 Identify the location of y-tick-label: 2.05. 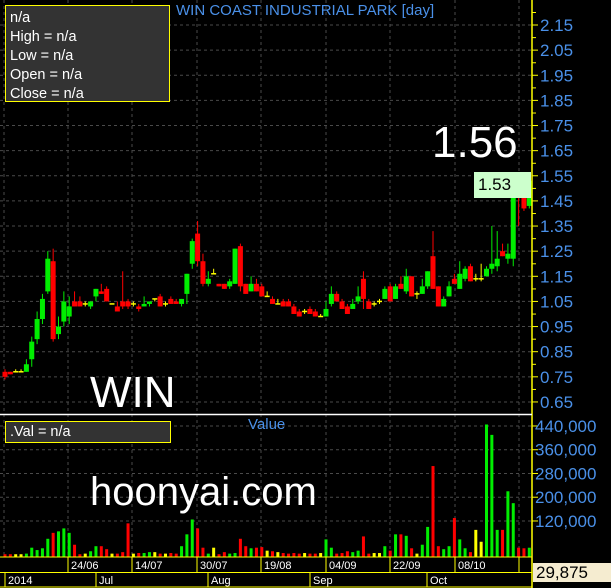
(556, 50).